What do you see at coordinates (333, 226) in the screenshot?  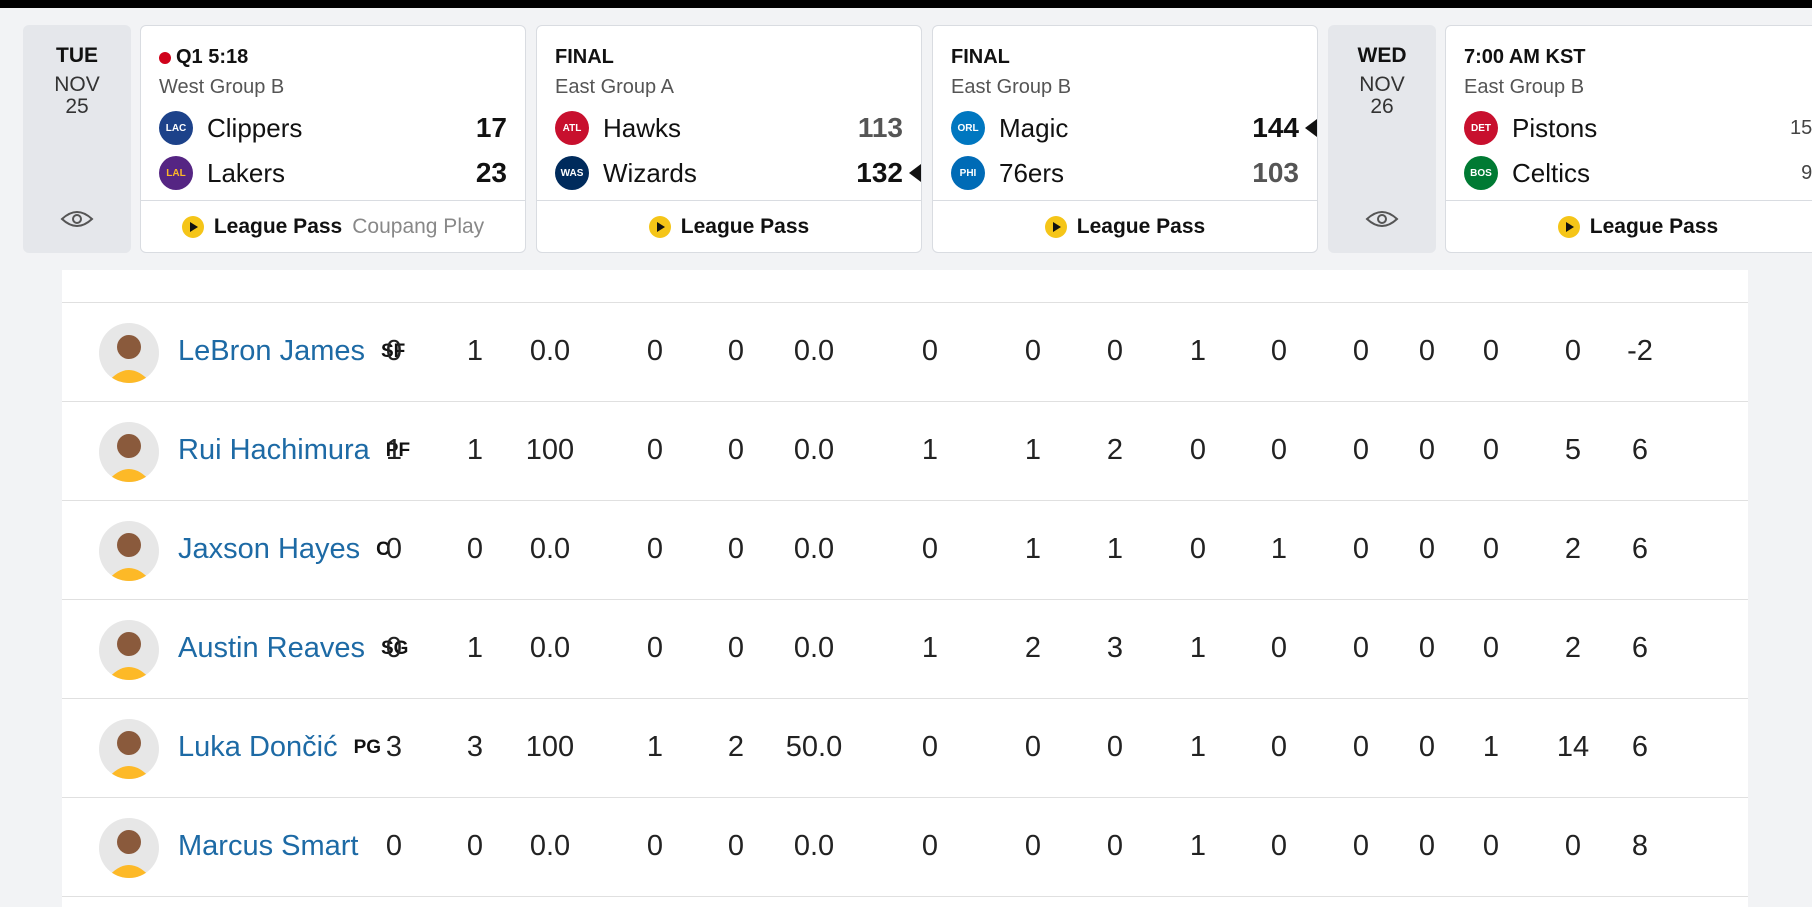 I see `broadcast-footer: League Pass Coupang Play` at bounding box center [333, 226].